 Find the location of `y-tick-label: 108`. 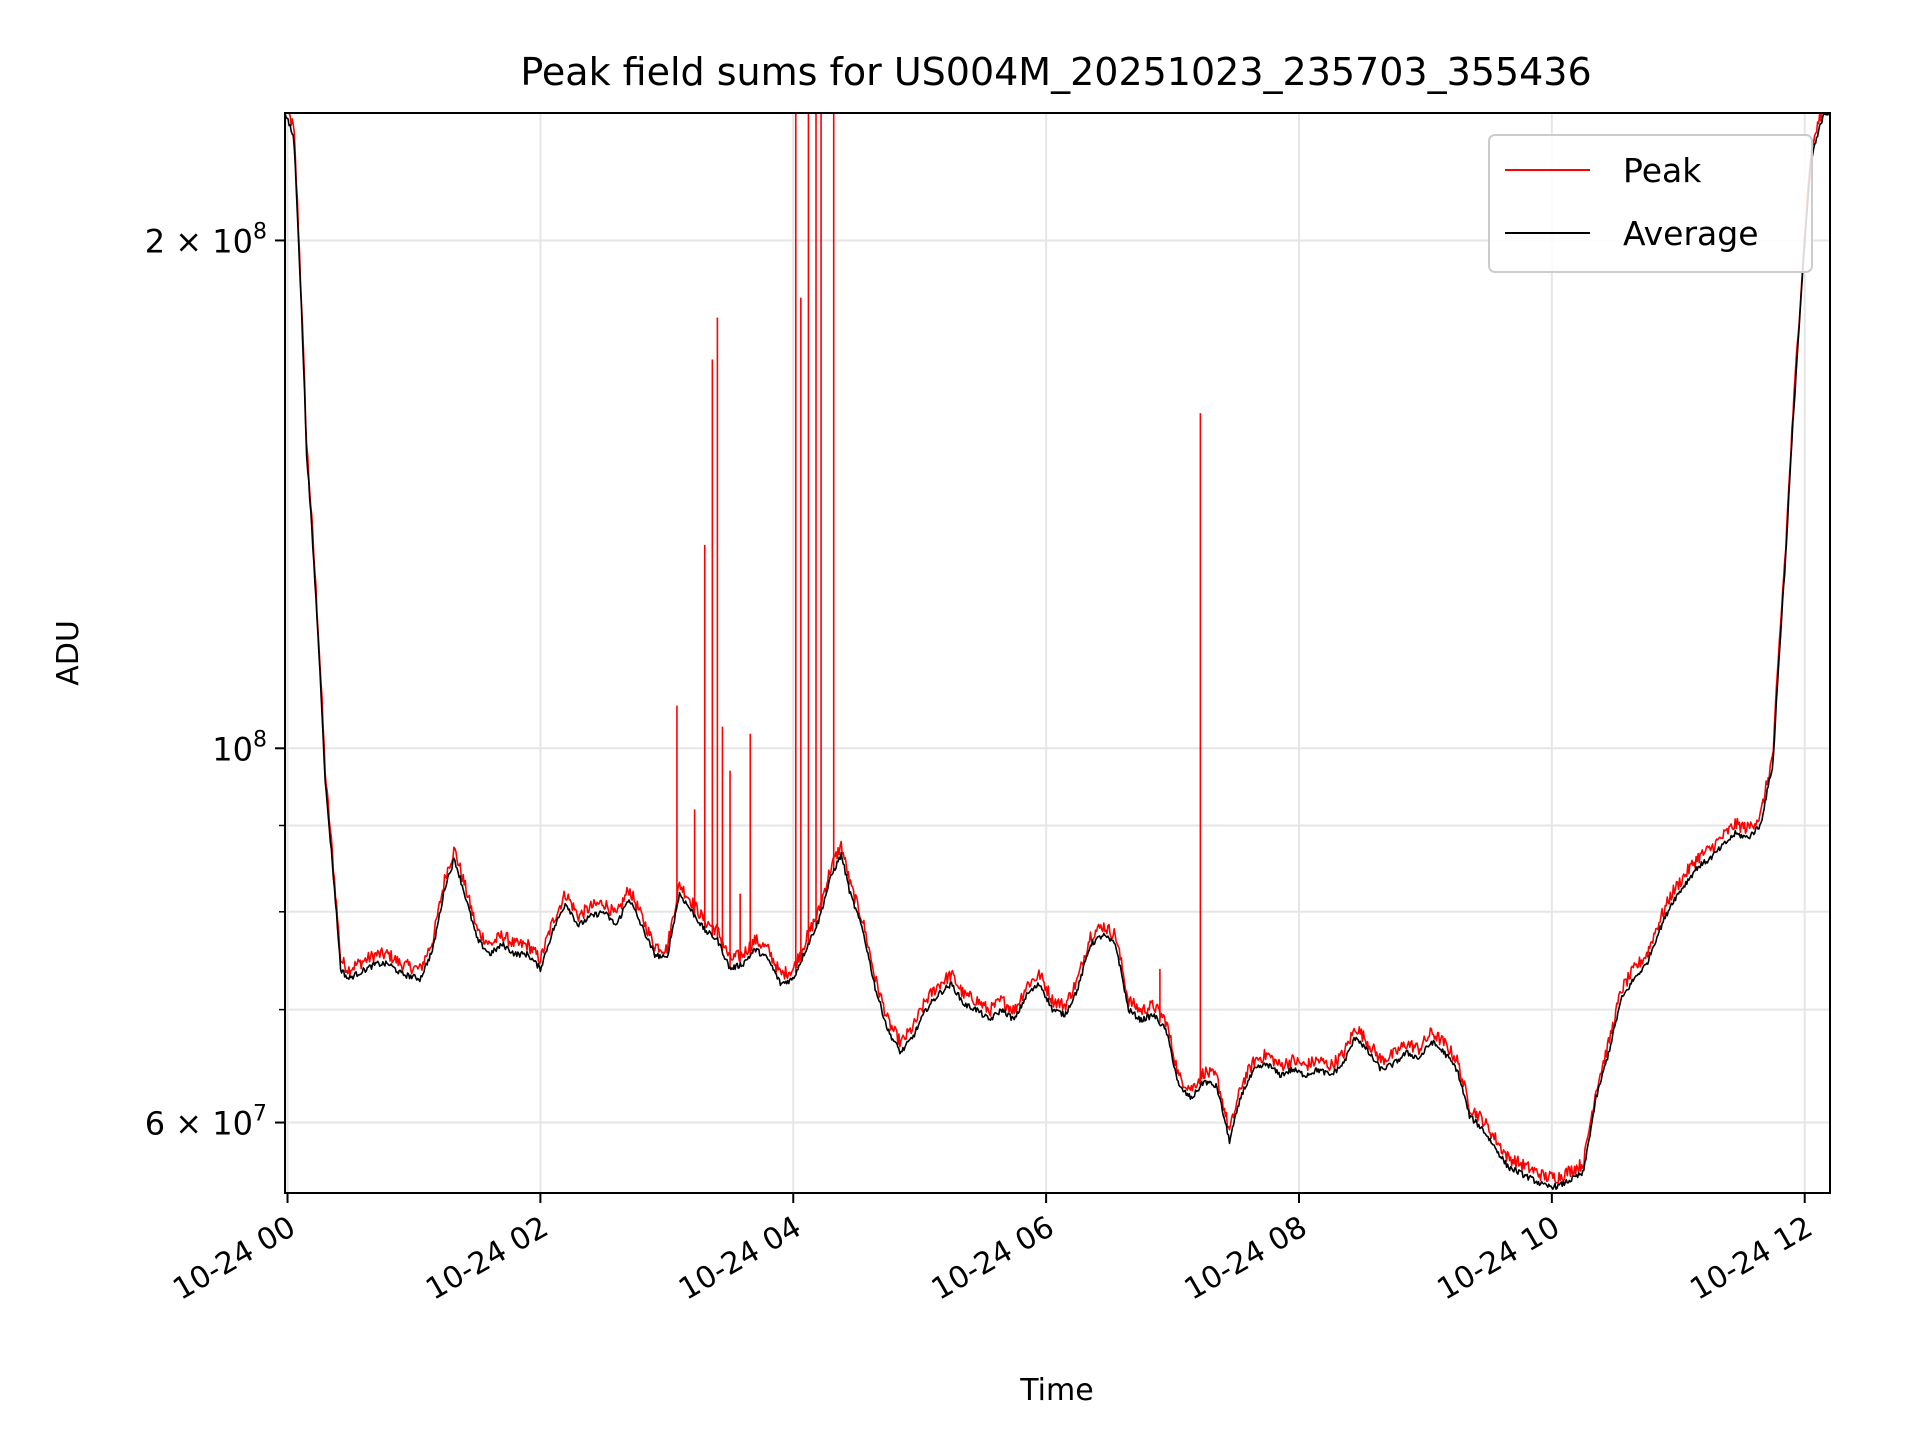

y-tick-label: 108 is located at coordinates (239, 747).